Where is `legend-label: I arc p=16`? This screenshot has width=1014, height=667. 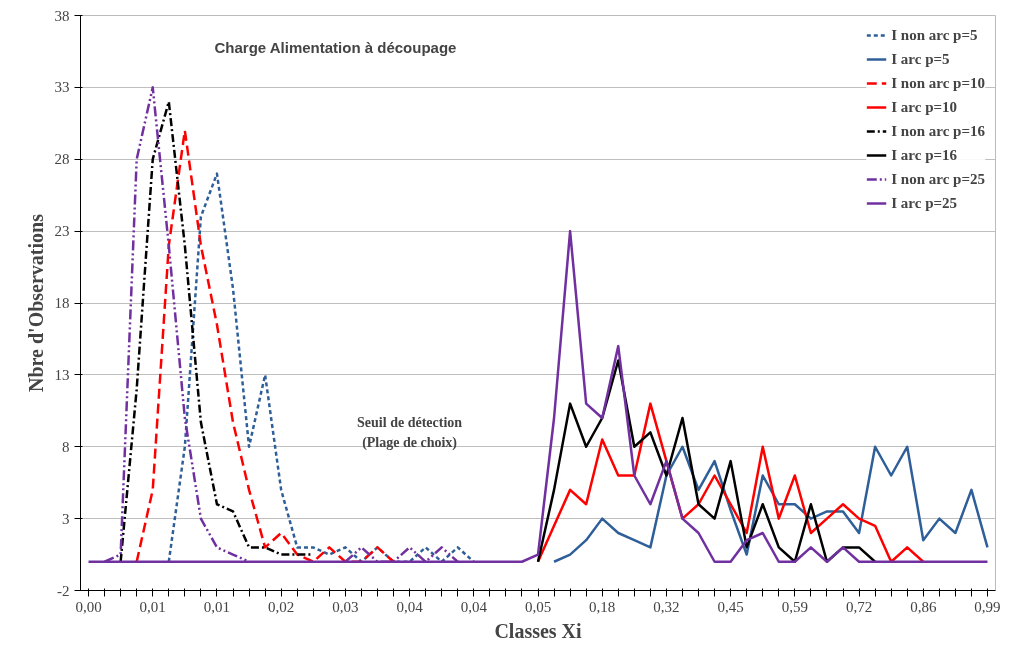
legend-label: I arc p=16 is located at coordinates (924, 155).